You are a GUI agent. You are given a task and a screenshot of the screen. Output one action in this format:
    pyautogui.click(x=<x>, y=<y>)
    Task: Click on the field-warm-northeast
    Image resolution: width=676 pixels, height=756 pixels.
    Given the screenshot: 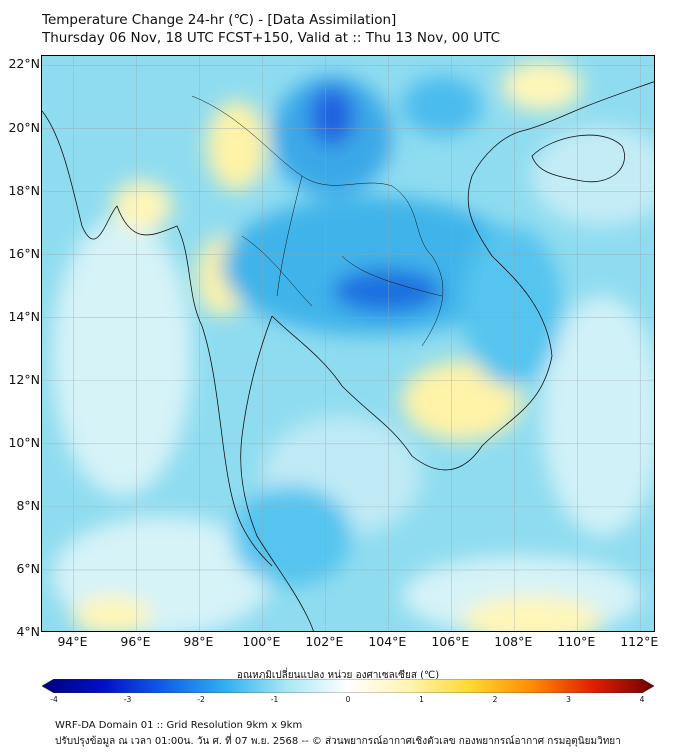 What is the action you would take?
    pyautogui.click(x=542, y=86)
    